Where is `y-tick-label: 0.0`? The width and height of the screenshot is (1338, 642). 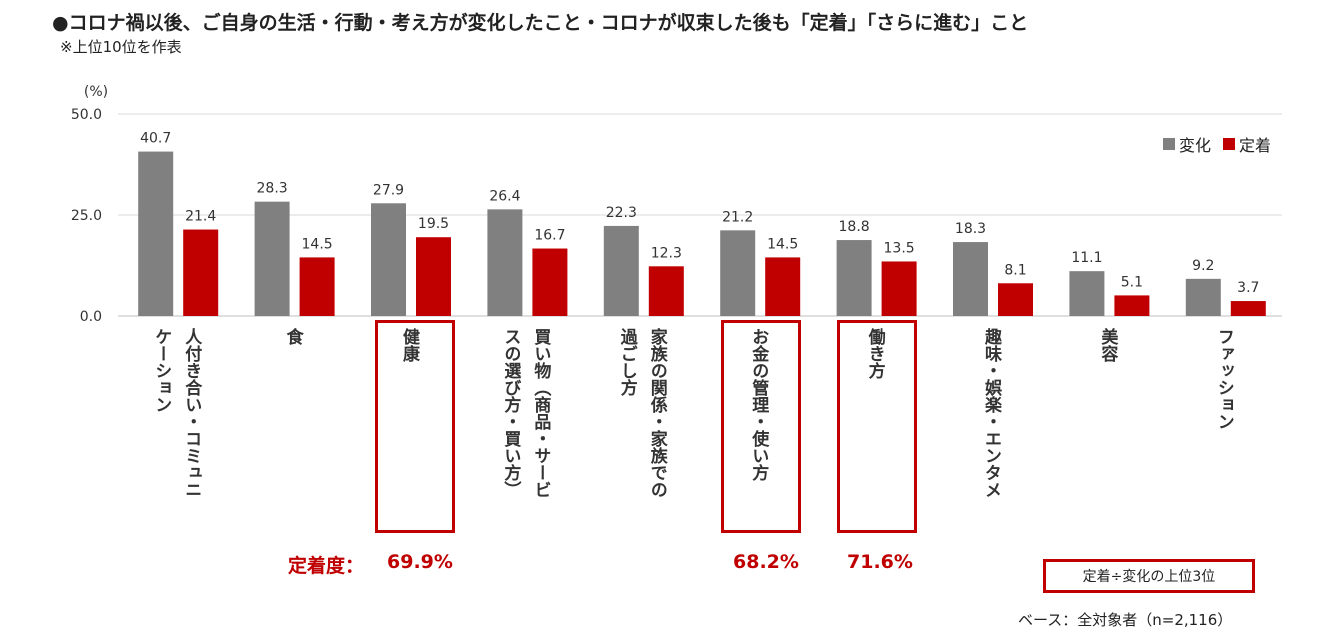
y-tick-label: 0.0 is located at coordinates (91, 317).